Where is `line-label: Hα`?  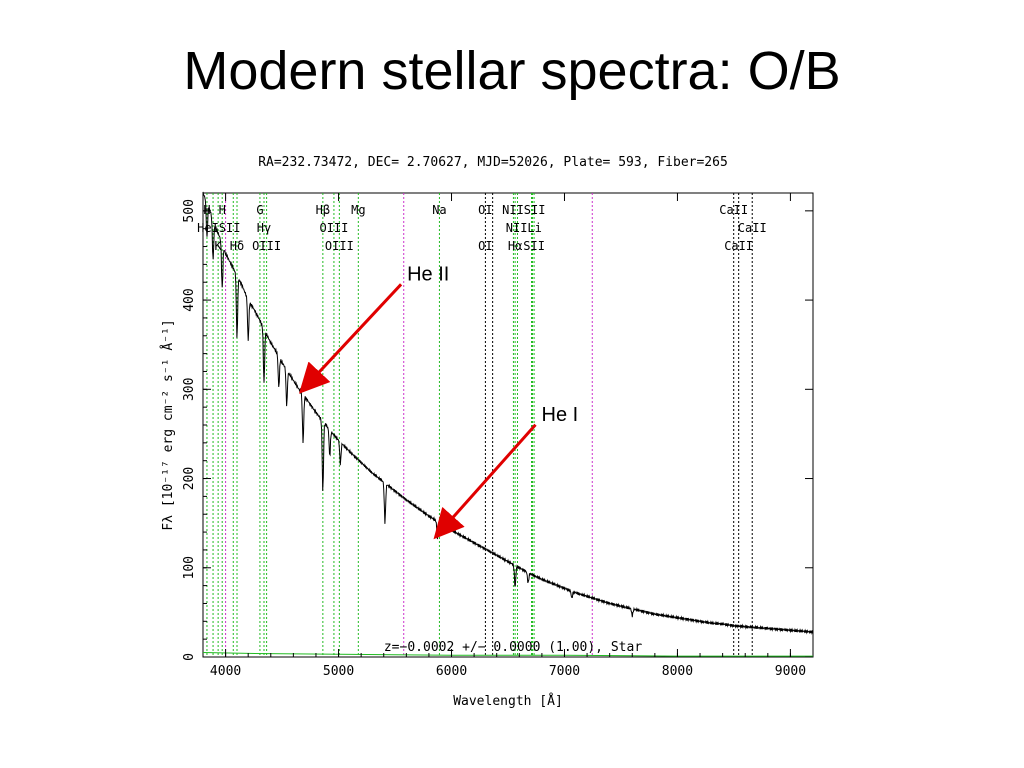 line-label: Hα is located at coordinates (515, 246).